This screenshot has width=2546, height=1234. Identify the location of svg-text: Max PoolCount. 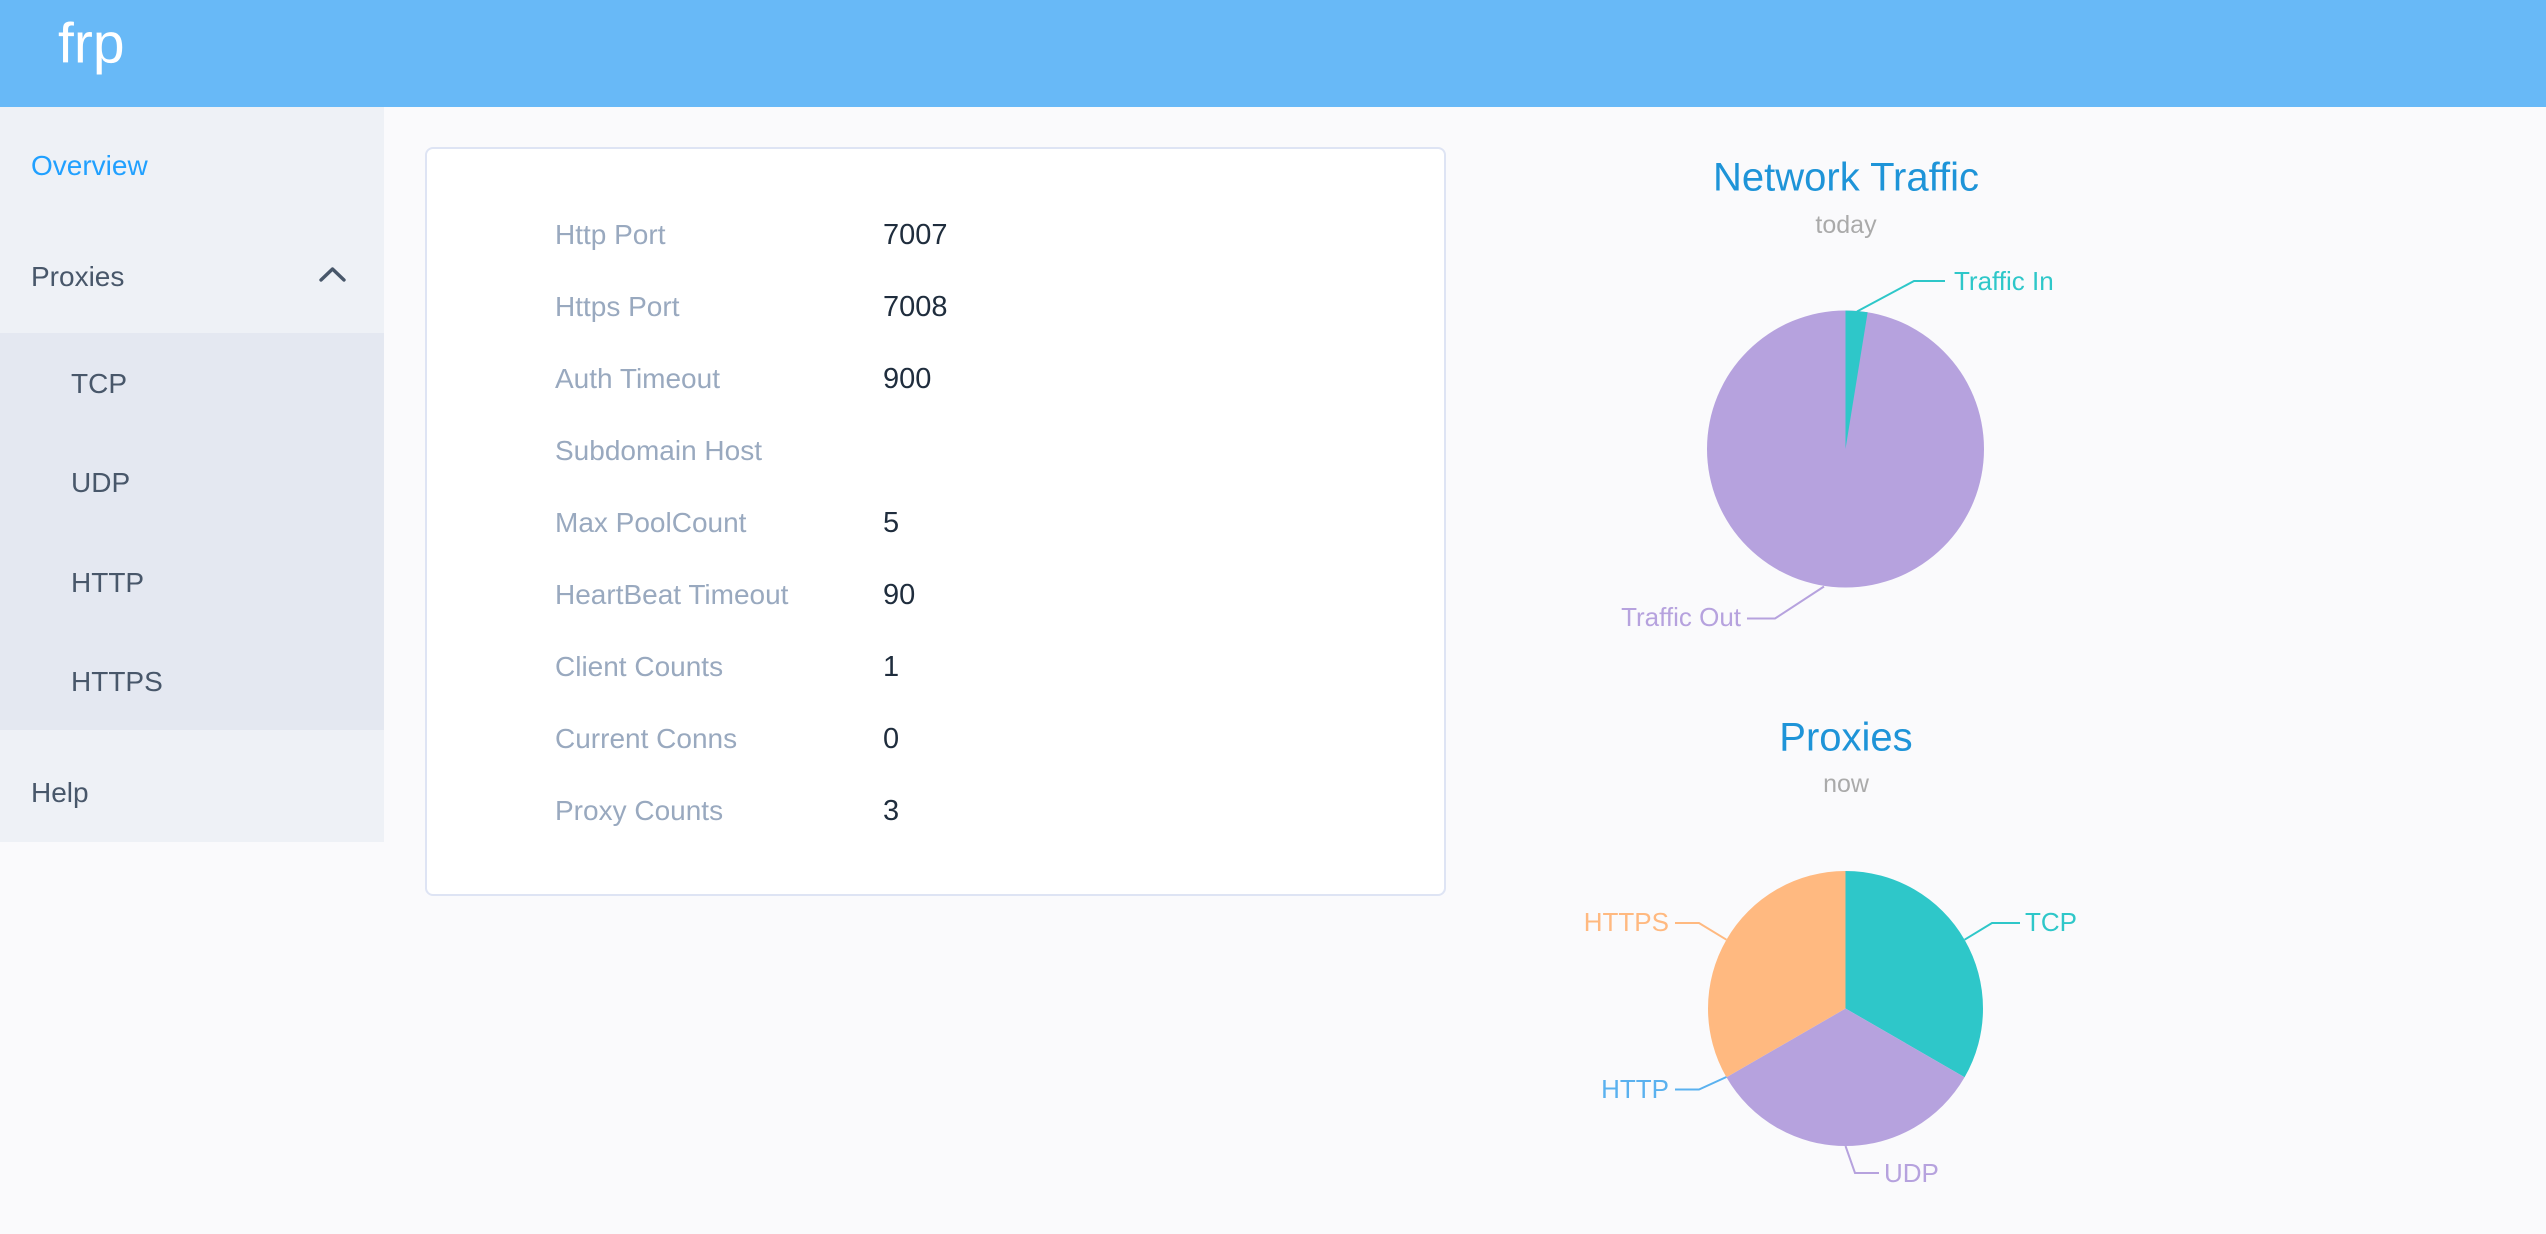
(651, 522).